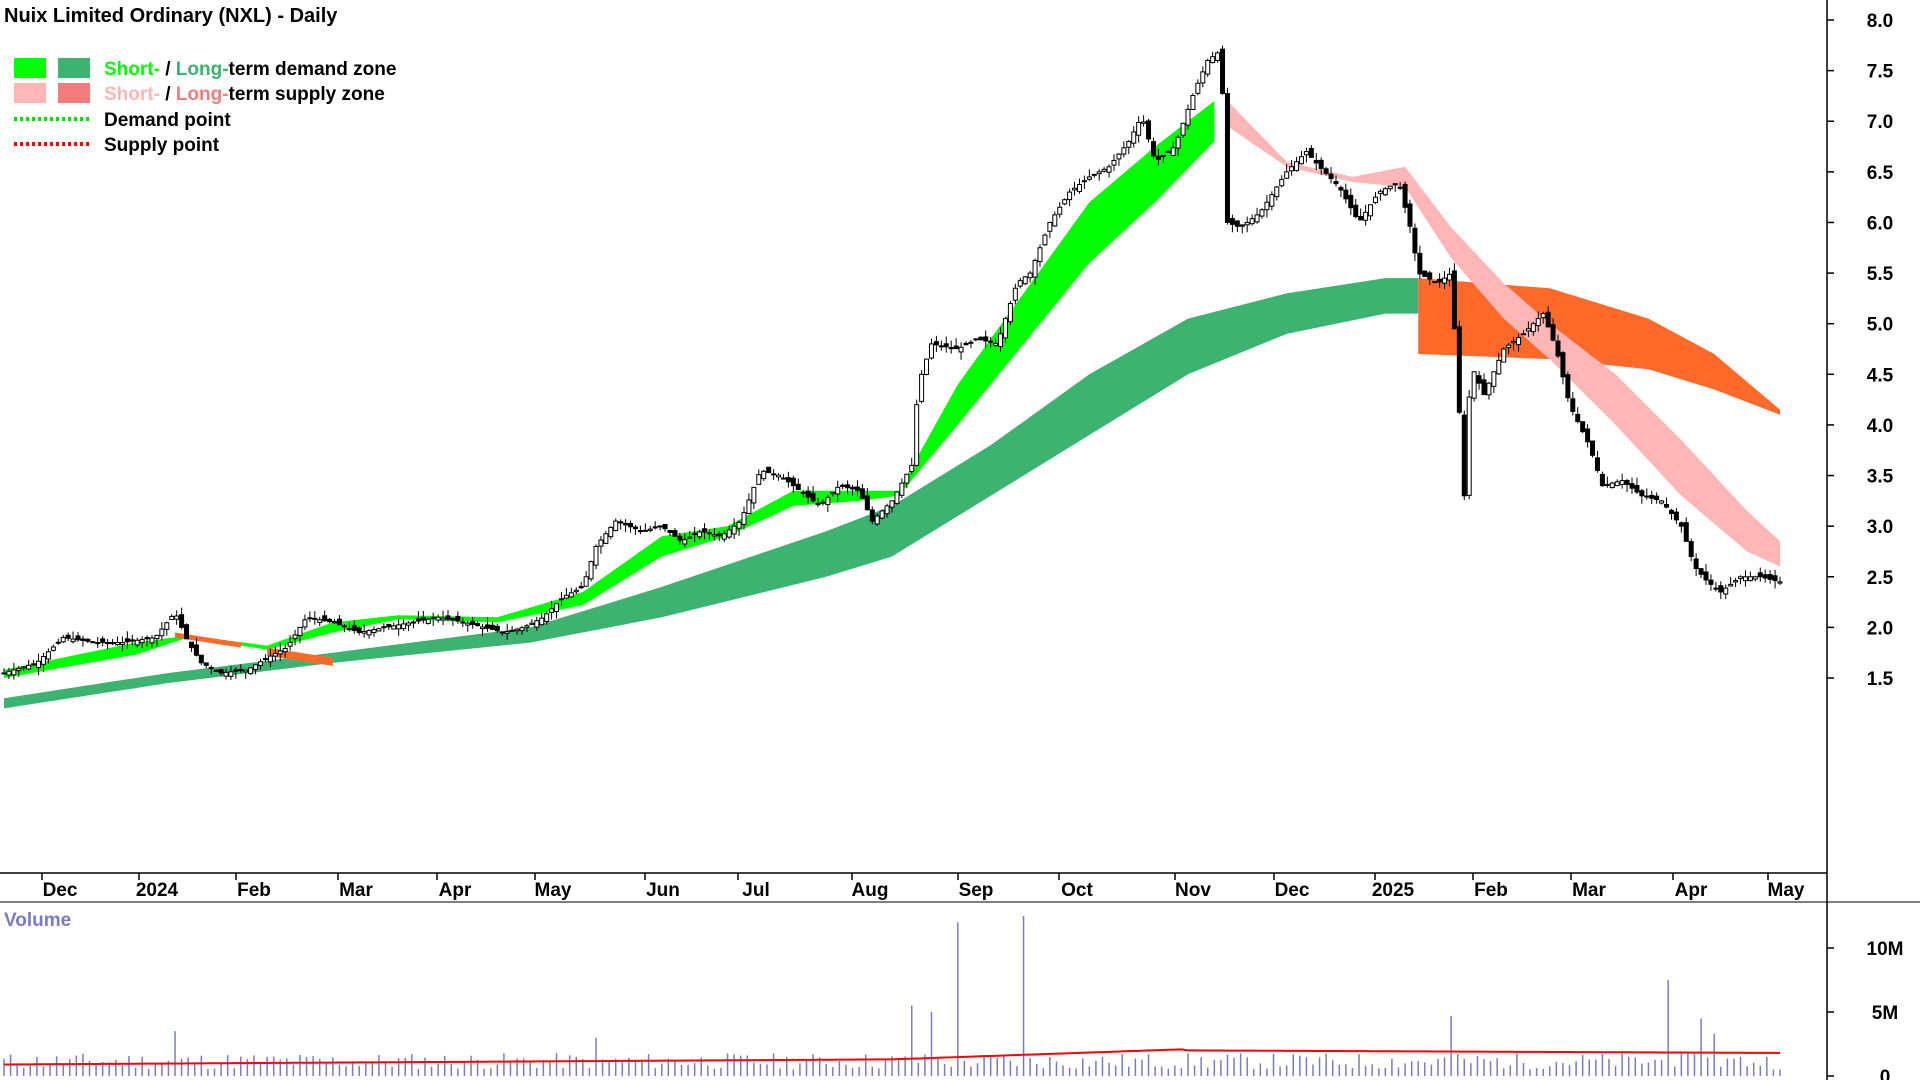  What do you see at coordinates (1880, 527) in the screenshot?
I see `price-tick-label: 3.0` at bounding box center [1880, 527].